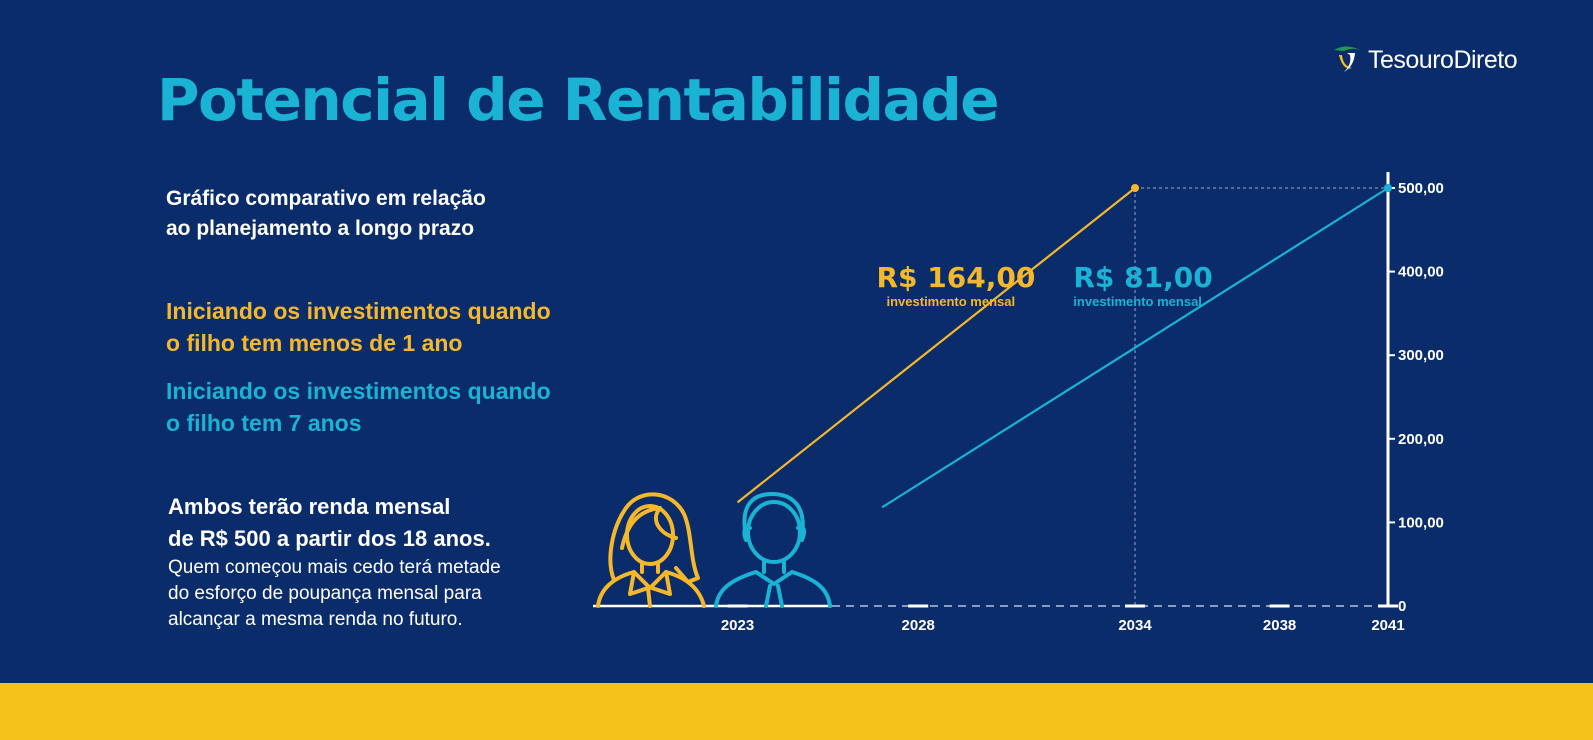 The width and height of the screenshot is (1593, 740). I want to click on summary-bold-line: de R$ 500 a partir dos 18 anos., so click(329, 538).